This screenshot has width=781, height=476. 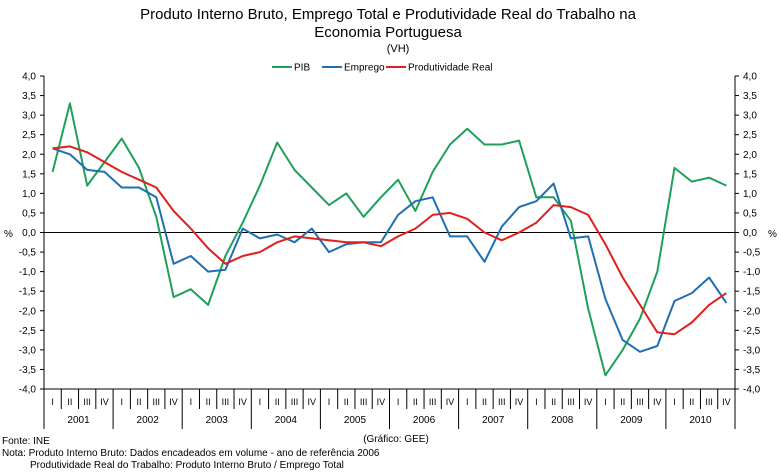 What do you see at coordinates (28, 331) in the screenshot?
I see `y-tick-label-left: -2,5` at bounding box center [28, 331].